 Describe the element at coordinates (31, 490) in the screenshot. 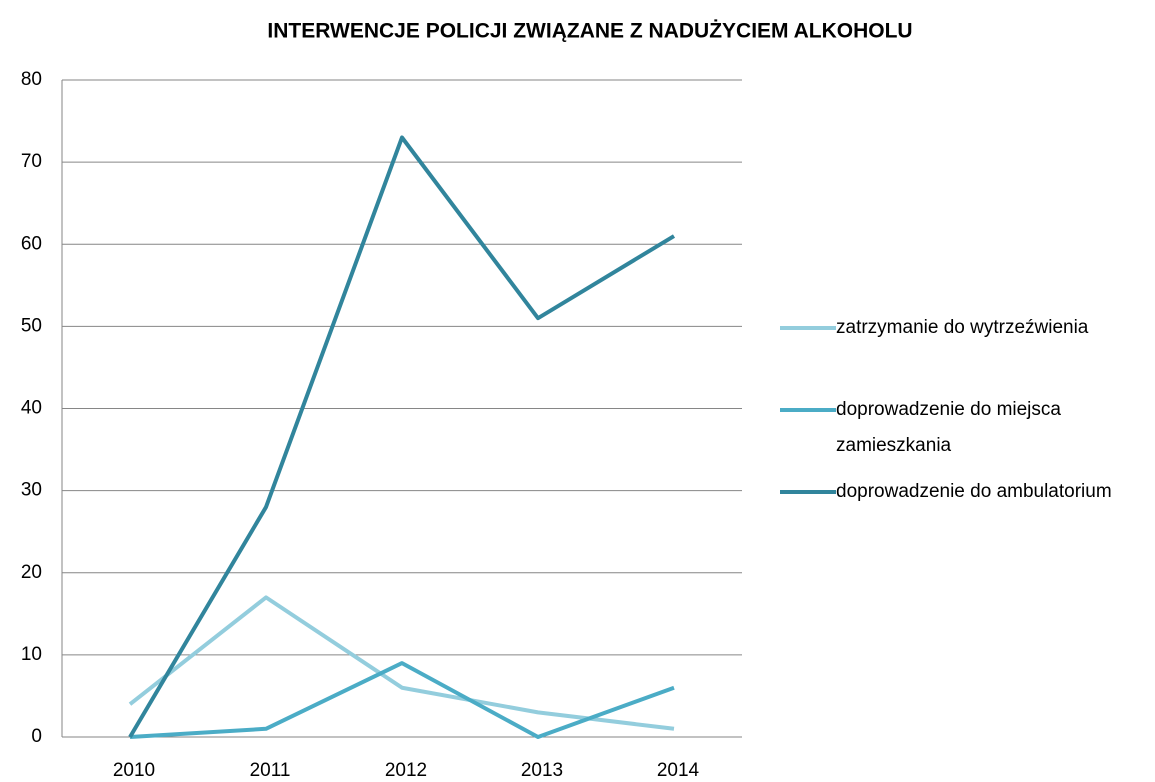

I see `y-tick-label: 30` at that location.